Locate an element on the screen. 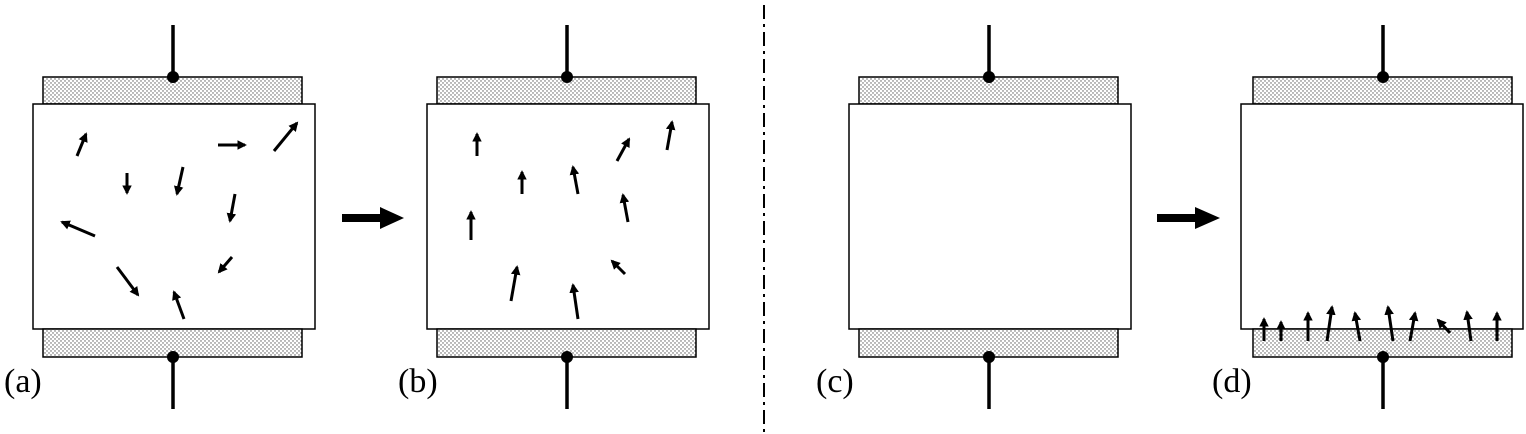 The width and height of the screenshot is (1526, 434). panel-label: (c) is located at coordinates (835, 381).